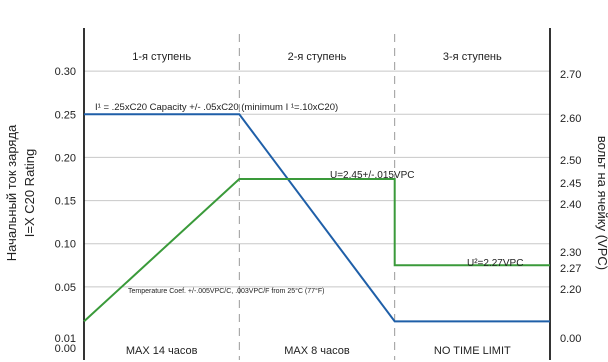 The image size is (608, 362). What do you see at coordinates (65, 115) in the screenshot?
I see `left-tick-label: 0.25` at bounding box center [65, 115].